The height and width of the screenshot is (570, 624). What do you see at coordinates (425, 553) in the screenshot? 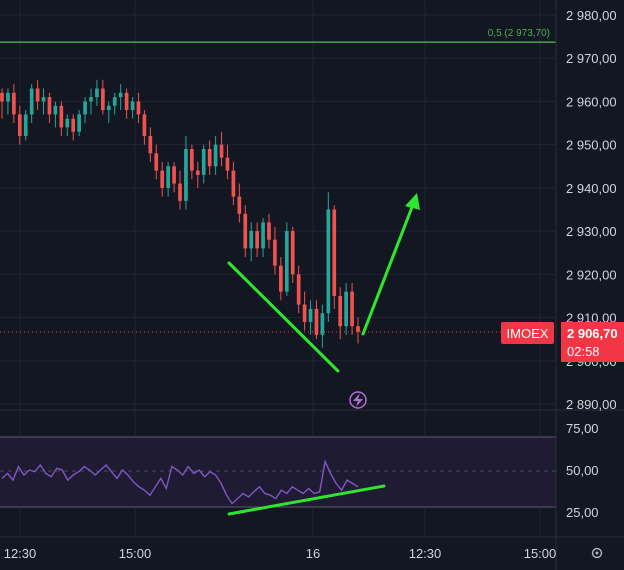
I see `time-tick-label: 12:30` at bounding box center [425, 553].